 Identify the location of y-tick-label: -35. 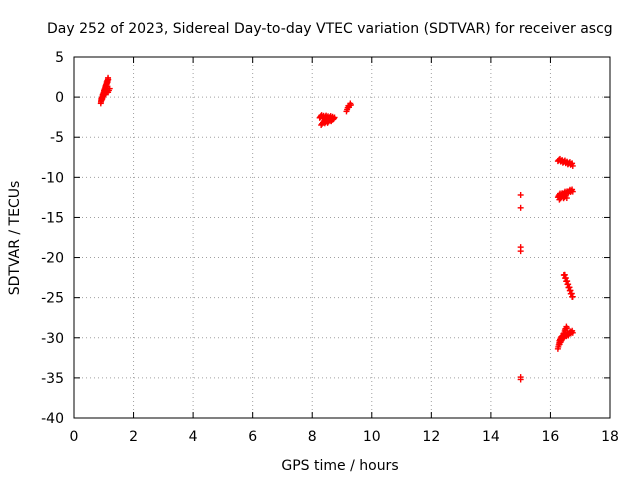
(52, 379).